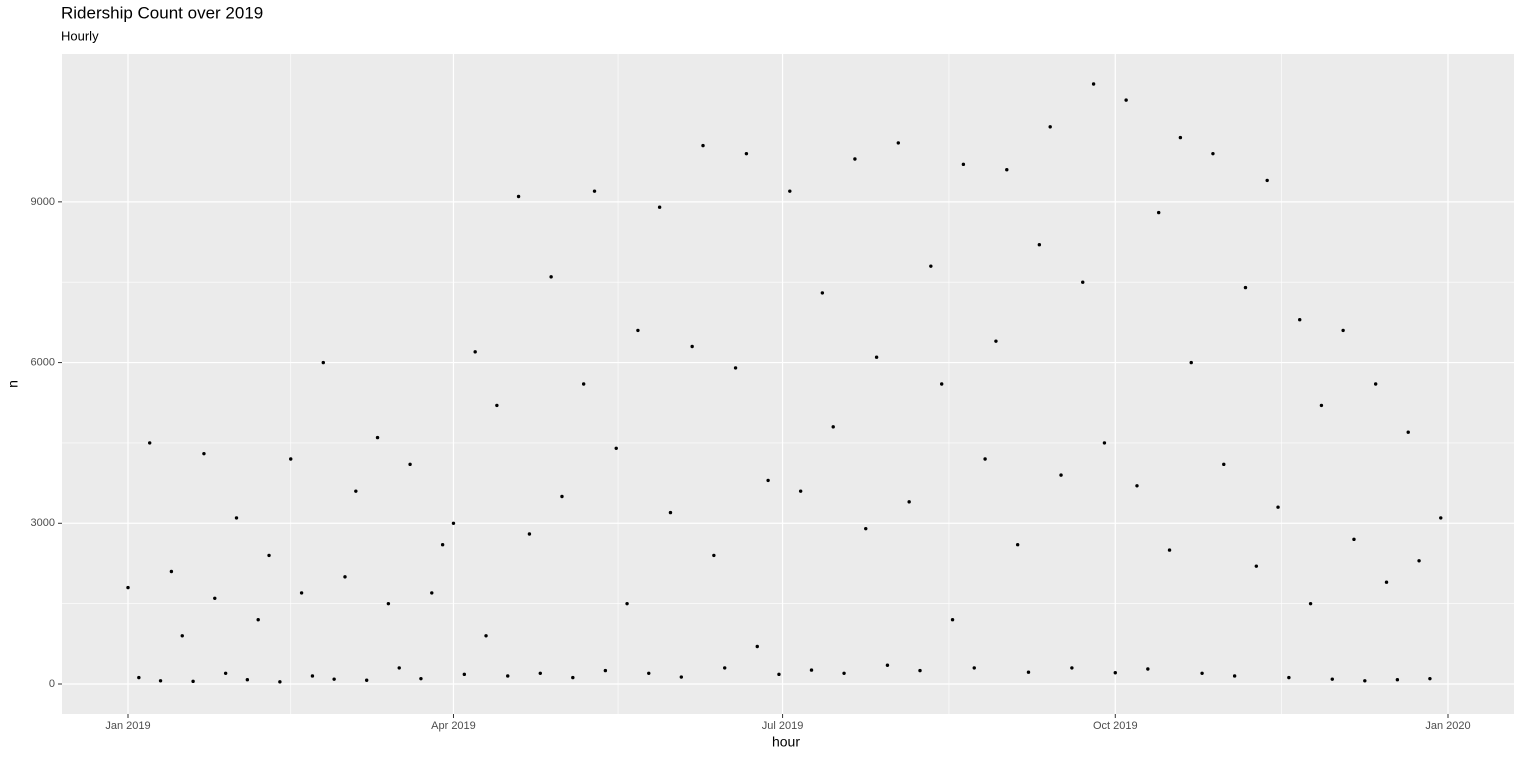 The image size is (1521, 764). I want to click on x-tick-label: Oct 2019, so click(1115, 726).